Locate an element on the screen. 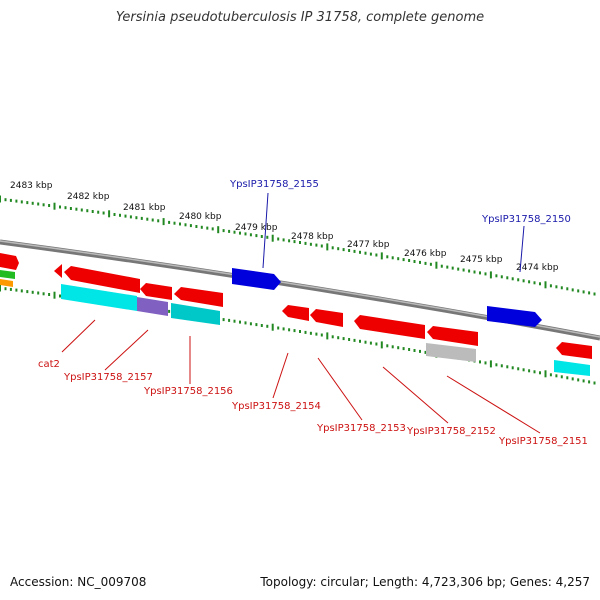 This screenshot has height=600, width=600. gene-label-2155: YpsIP31758_2155 is located at coordinates (274, 184).